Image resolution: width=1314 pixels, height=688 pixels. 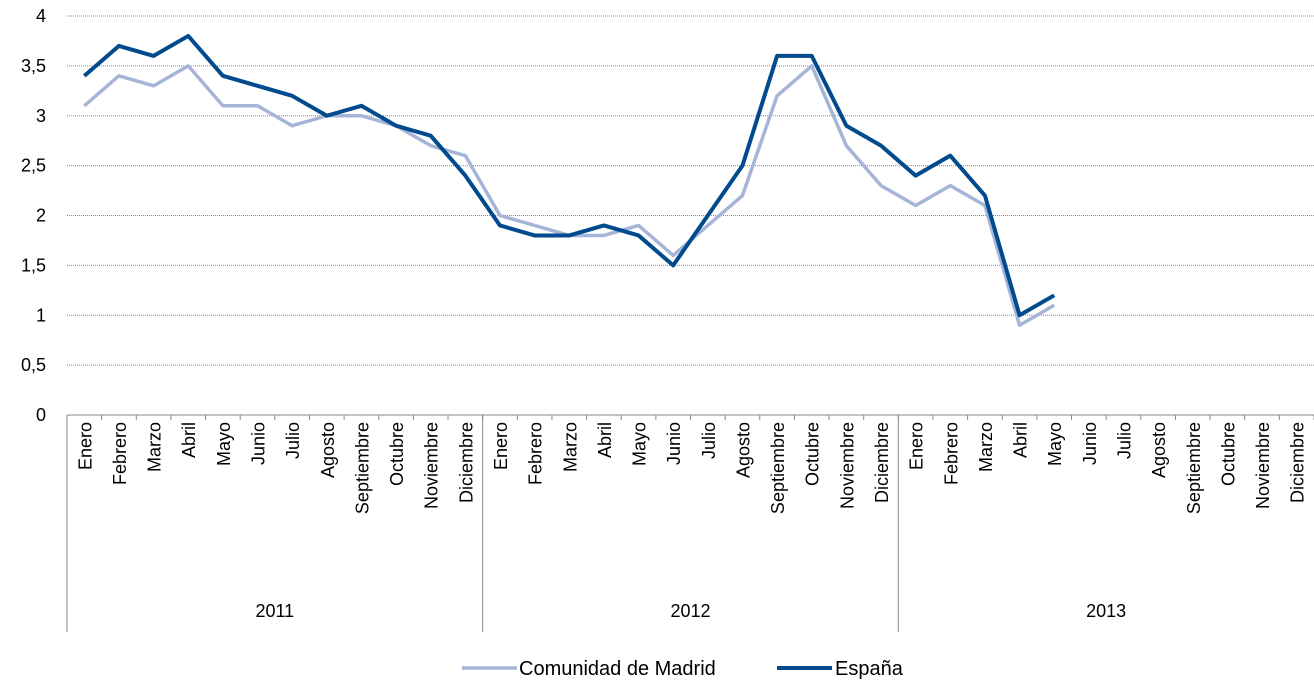 I want to click on x-axis-year-labels: 2011 2012 2013, so click(x=690, y=611).